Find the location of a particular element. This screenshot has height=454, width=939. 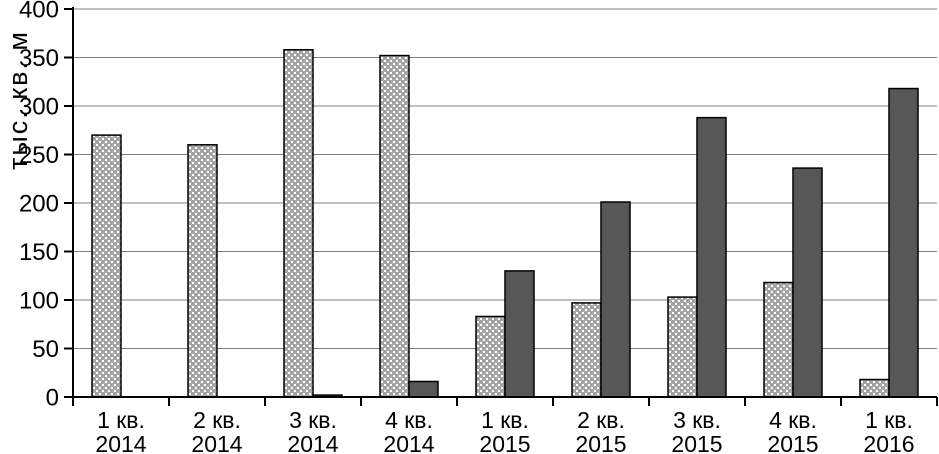

bar-series-dotted-1кв-2016 is located at coordinates (874, 388).